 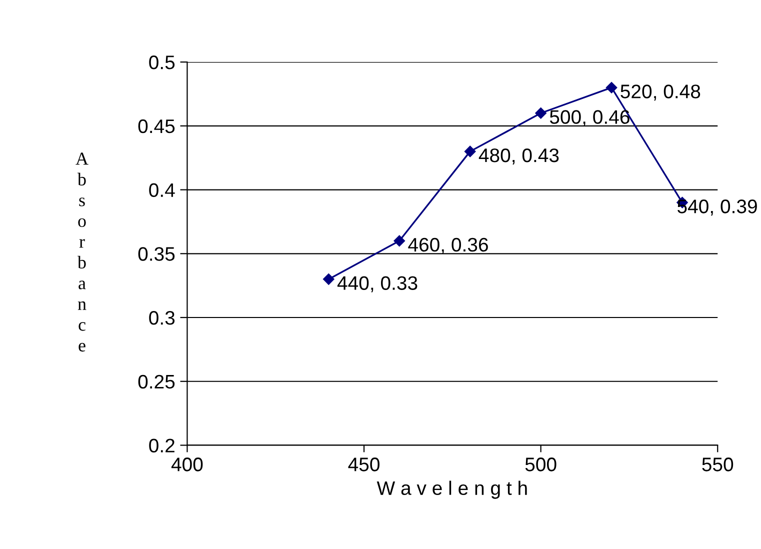 What do you see at coordinates (660, 92) in the screenshot?
I see `data-label: 520, 0.48` at bounding box center [660, 92].